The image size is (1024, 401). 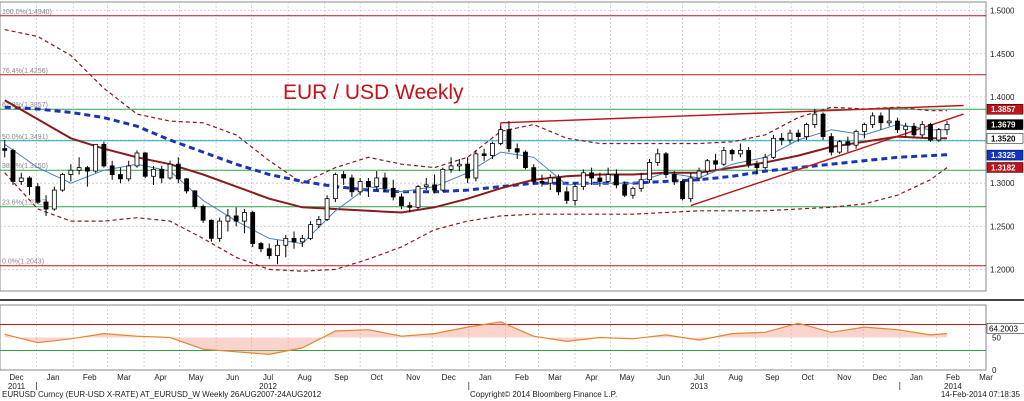 I want to click on year-tick-label: 2011, so click(x=17, y=386).